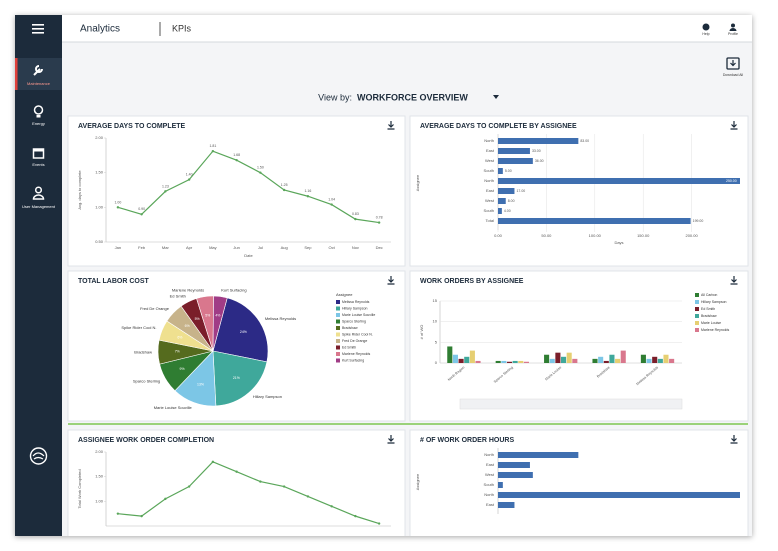 The height and width of the screenshot is (551, 778). I want to click on slice-label: Hillary Sampson, so click(267, 396).